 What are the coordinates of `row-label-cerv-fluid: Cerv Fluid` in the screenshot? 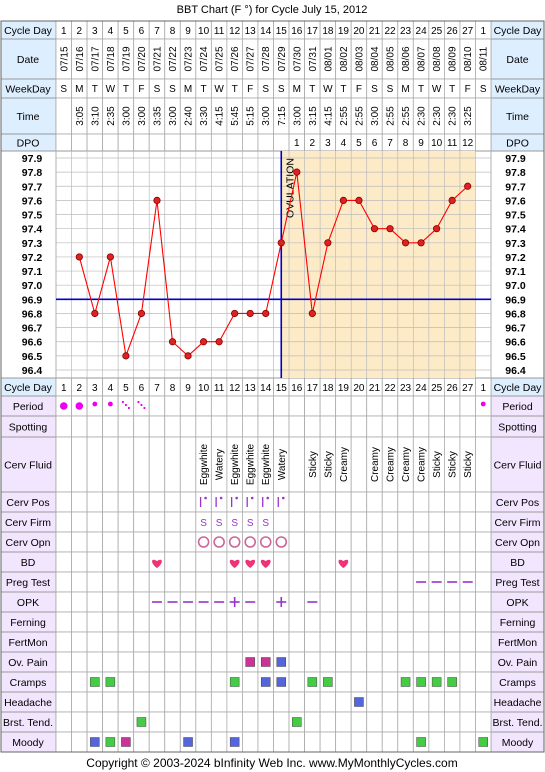 It's located at (518, 466).